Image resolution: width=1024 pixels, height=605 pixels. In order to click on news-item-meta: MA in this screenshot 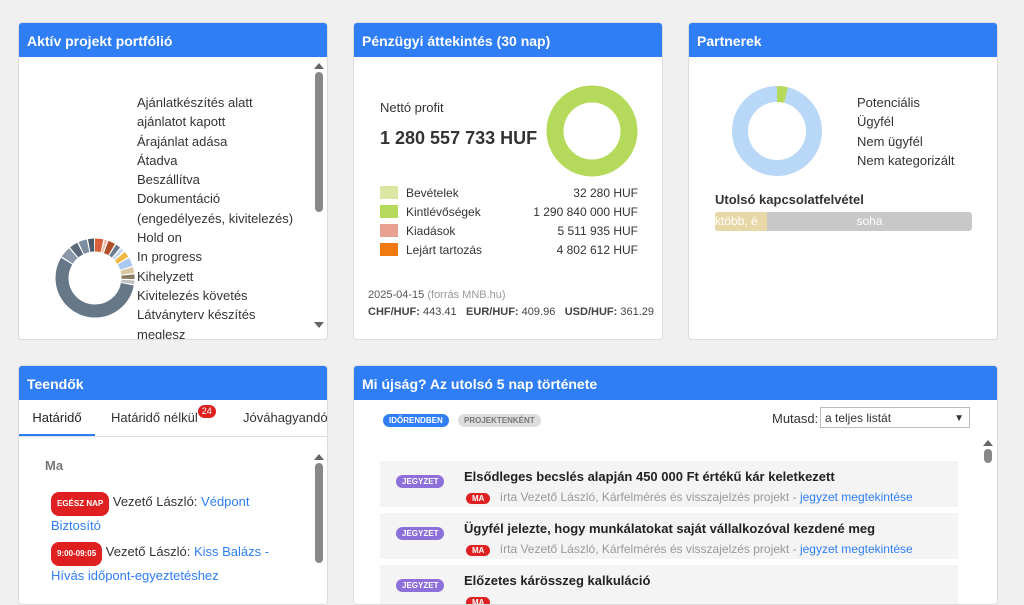, I will do `click(481, 599)`.